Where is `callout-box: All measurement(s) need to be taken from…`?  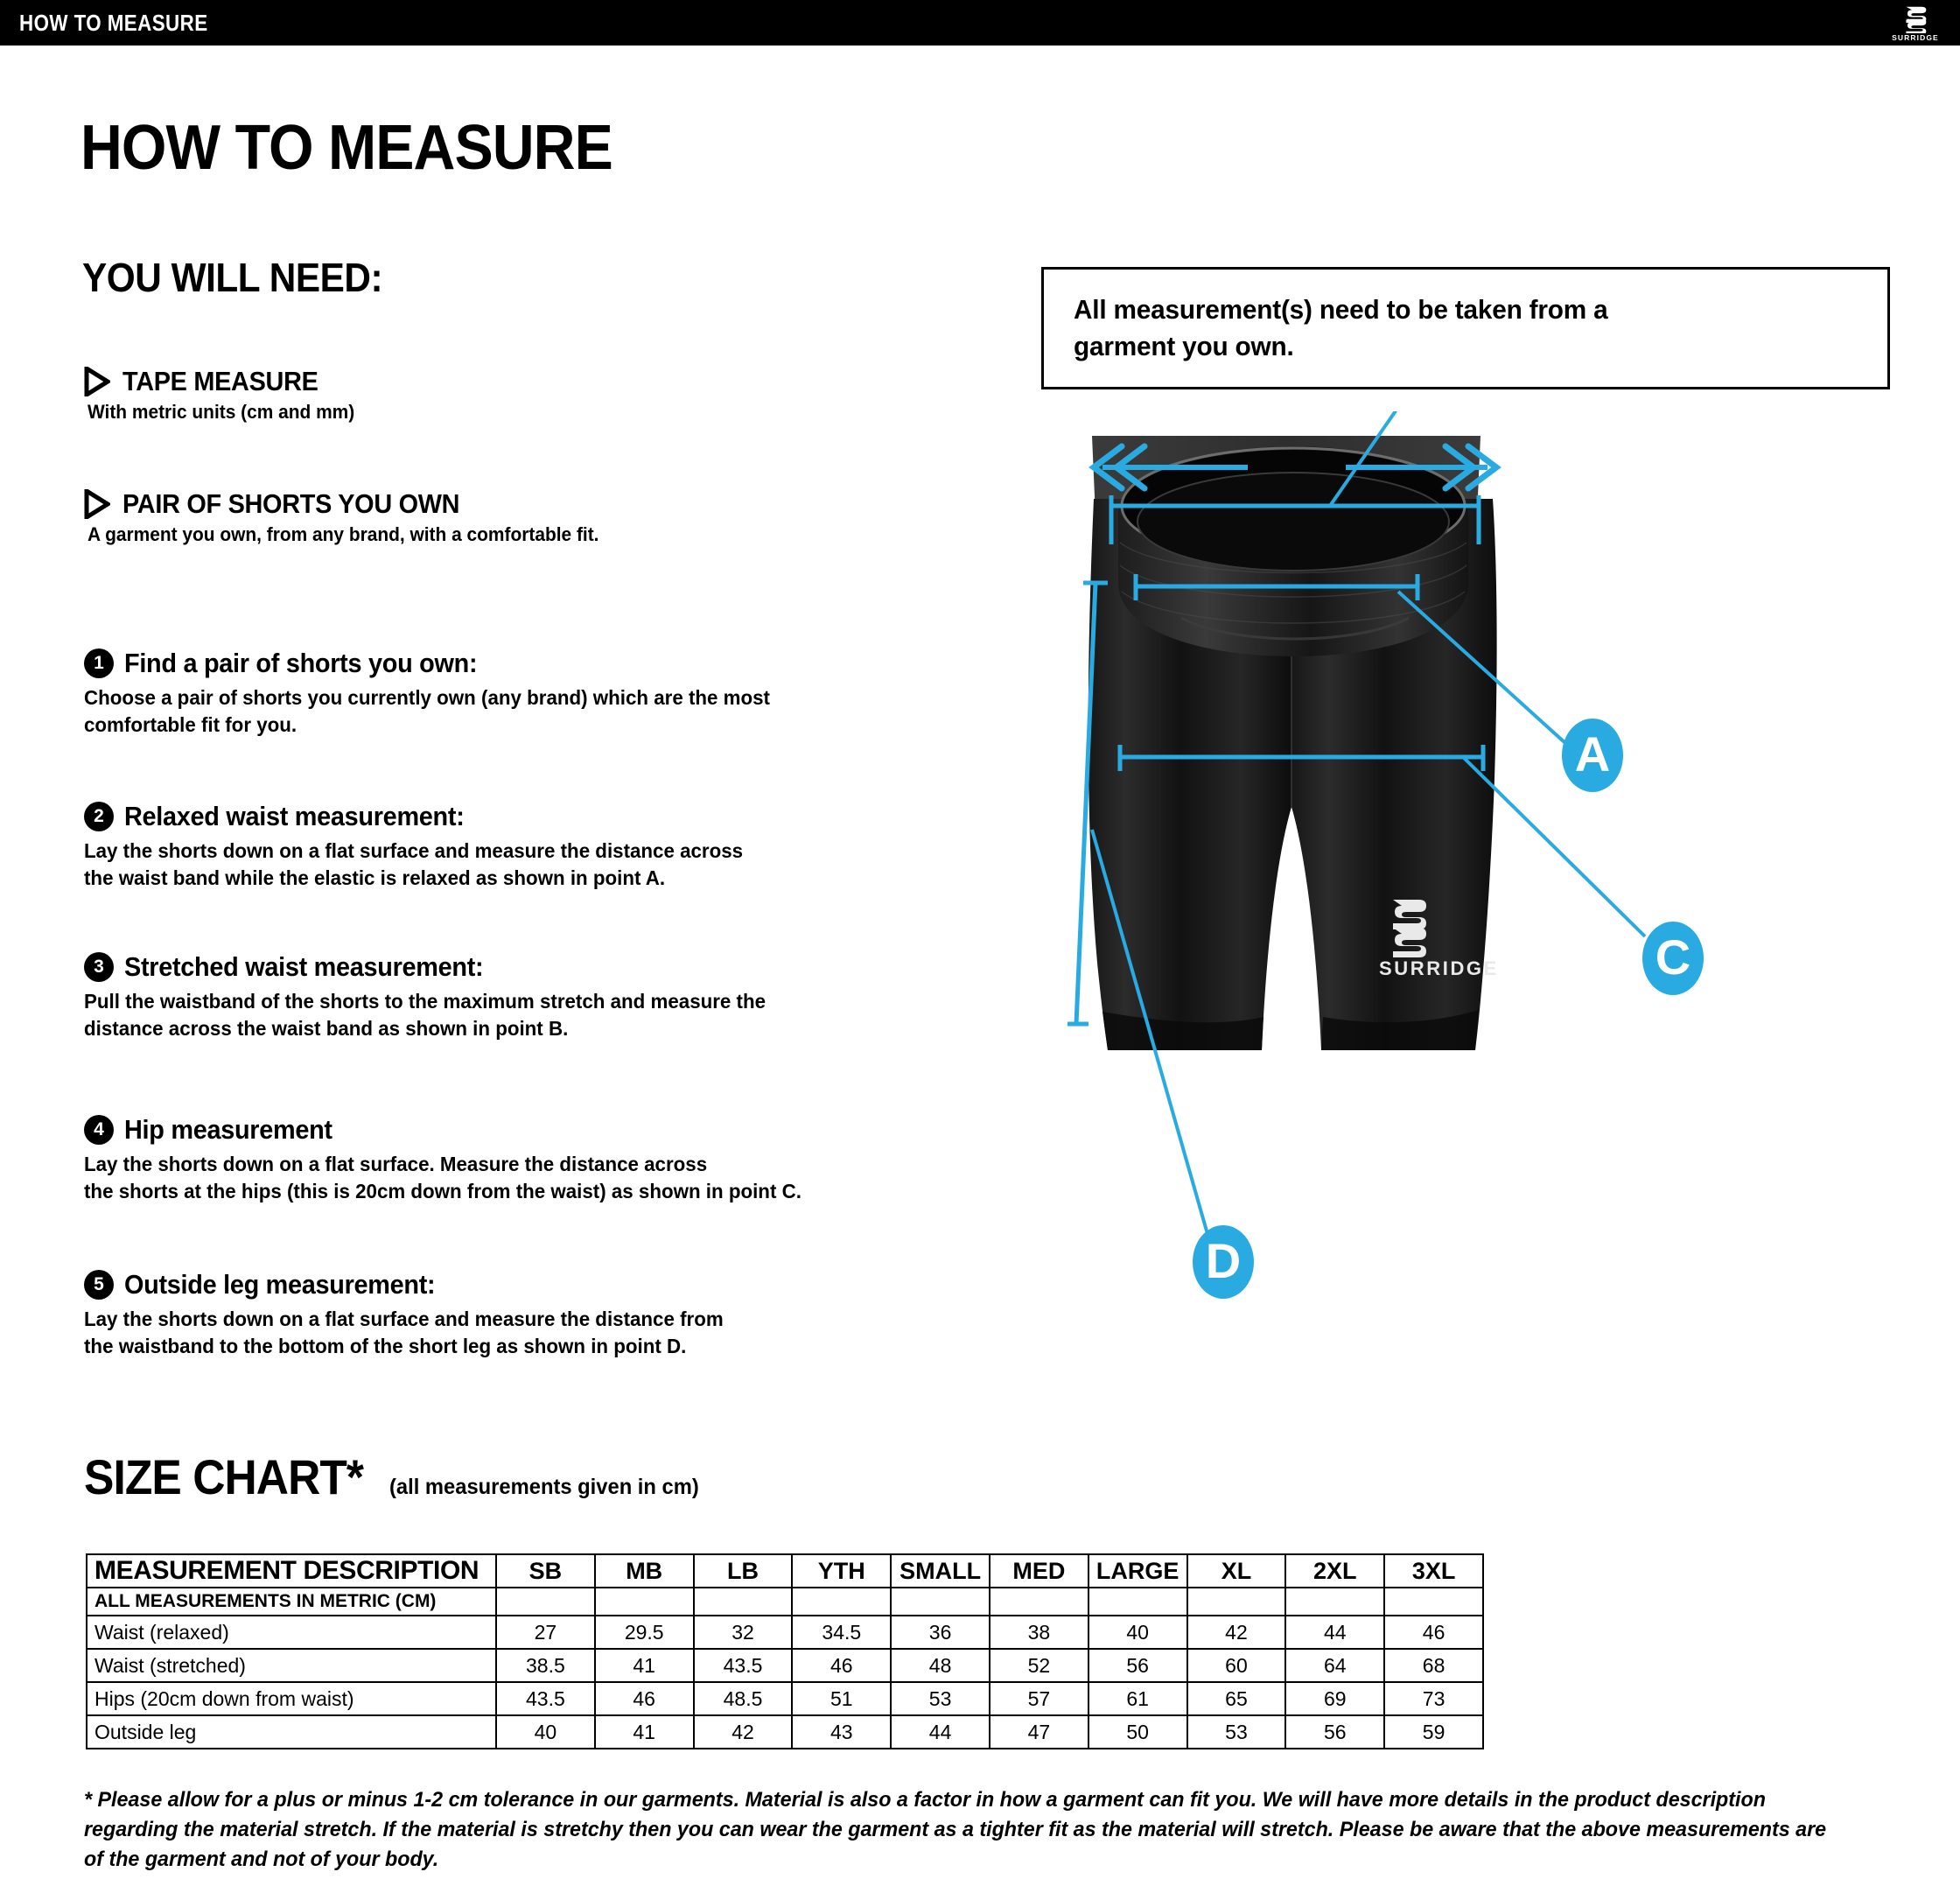
callout-box: All measurement(s) need to be taken from… is located at coordinates (1465, 328).